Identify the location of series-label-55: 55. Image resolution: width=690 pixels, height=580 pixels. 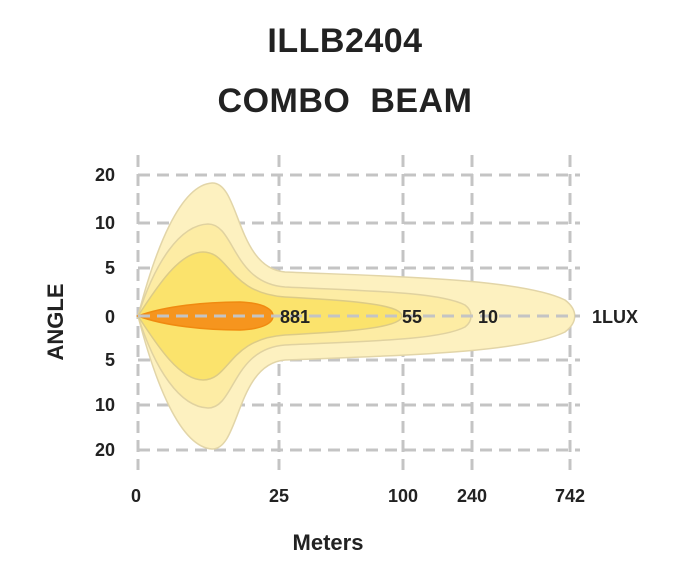
(412, 317).